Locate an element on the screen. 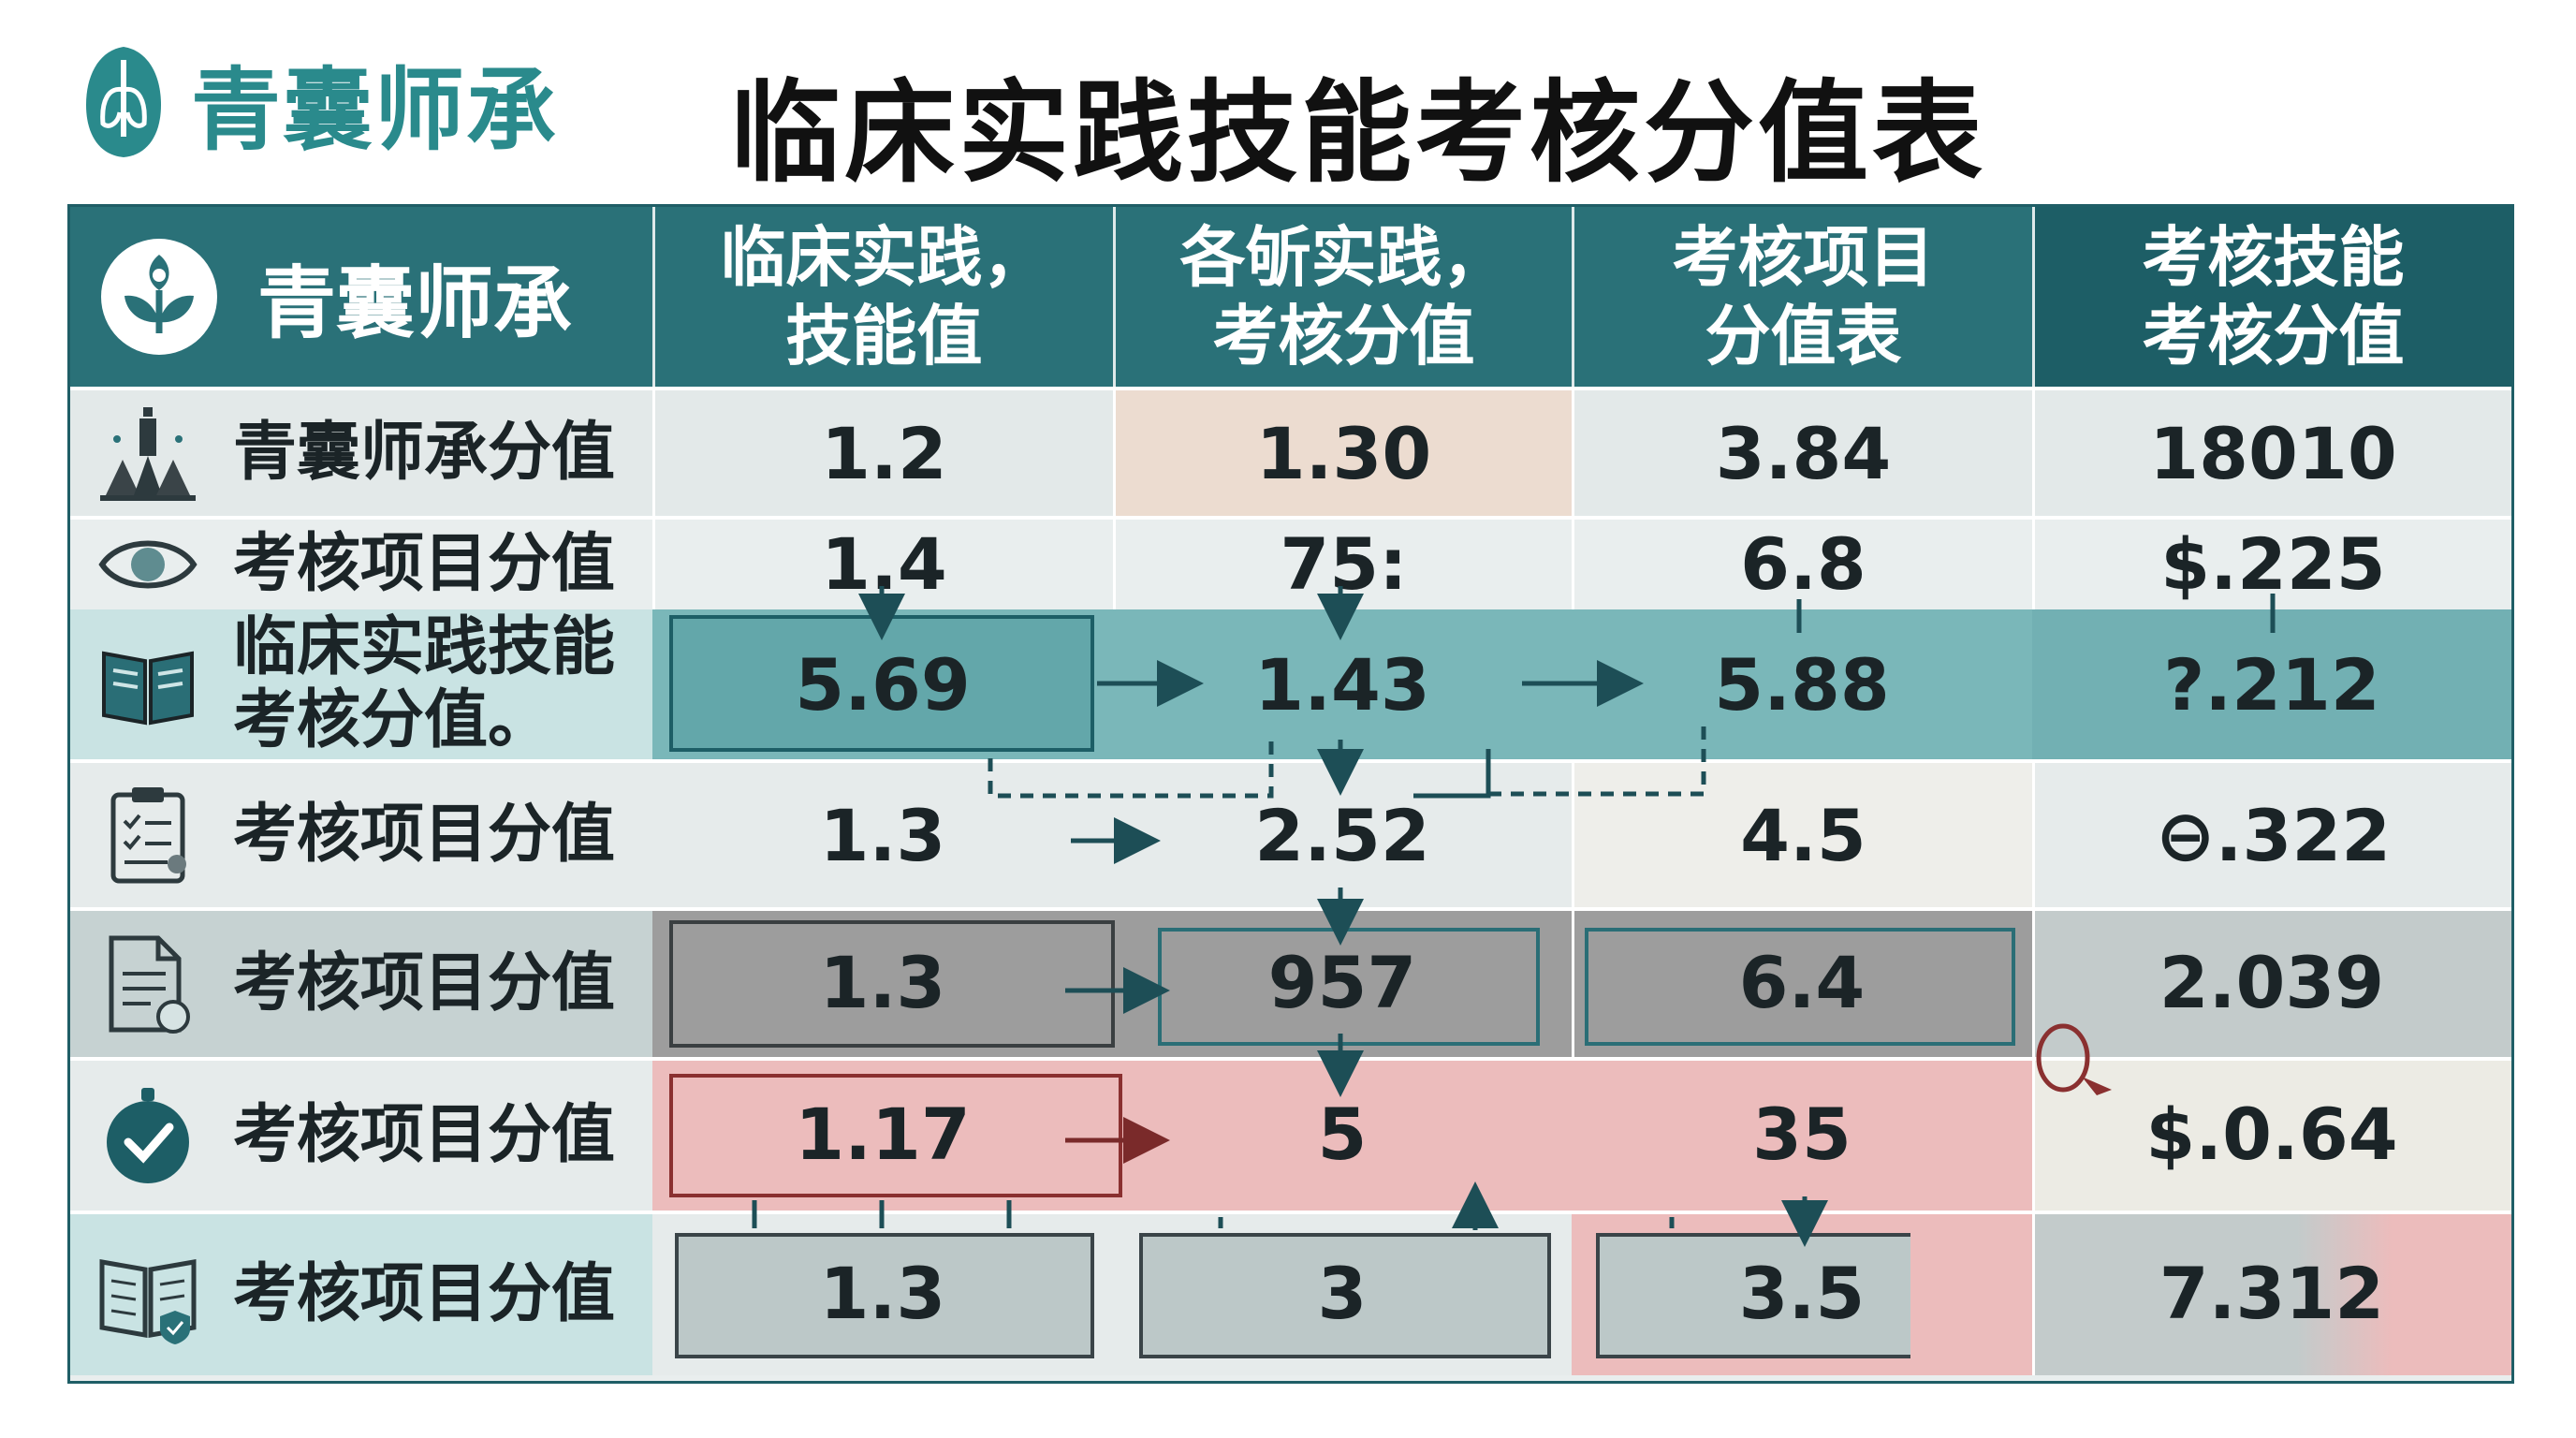 The image size is (2576, 1438). value-cell: 2.039 is located at coordinates (2272, 982).